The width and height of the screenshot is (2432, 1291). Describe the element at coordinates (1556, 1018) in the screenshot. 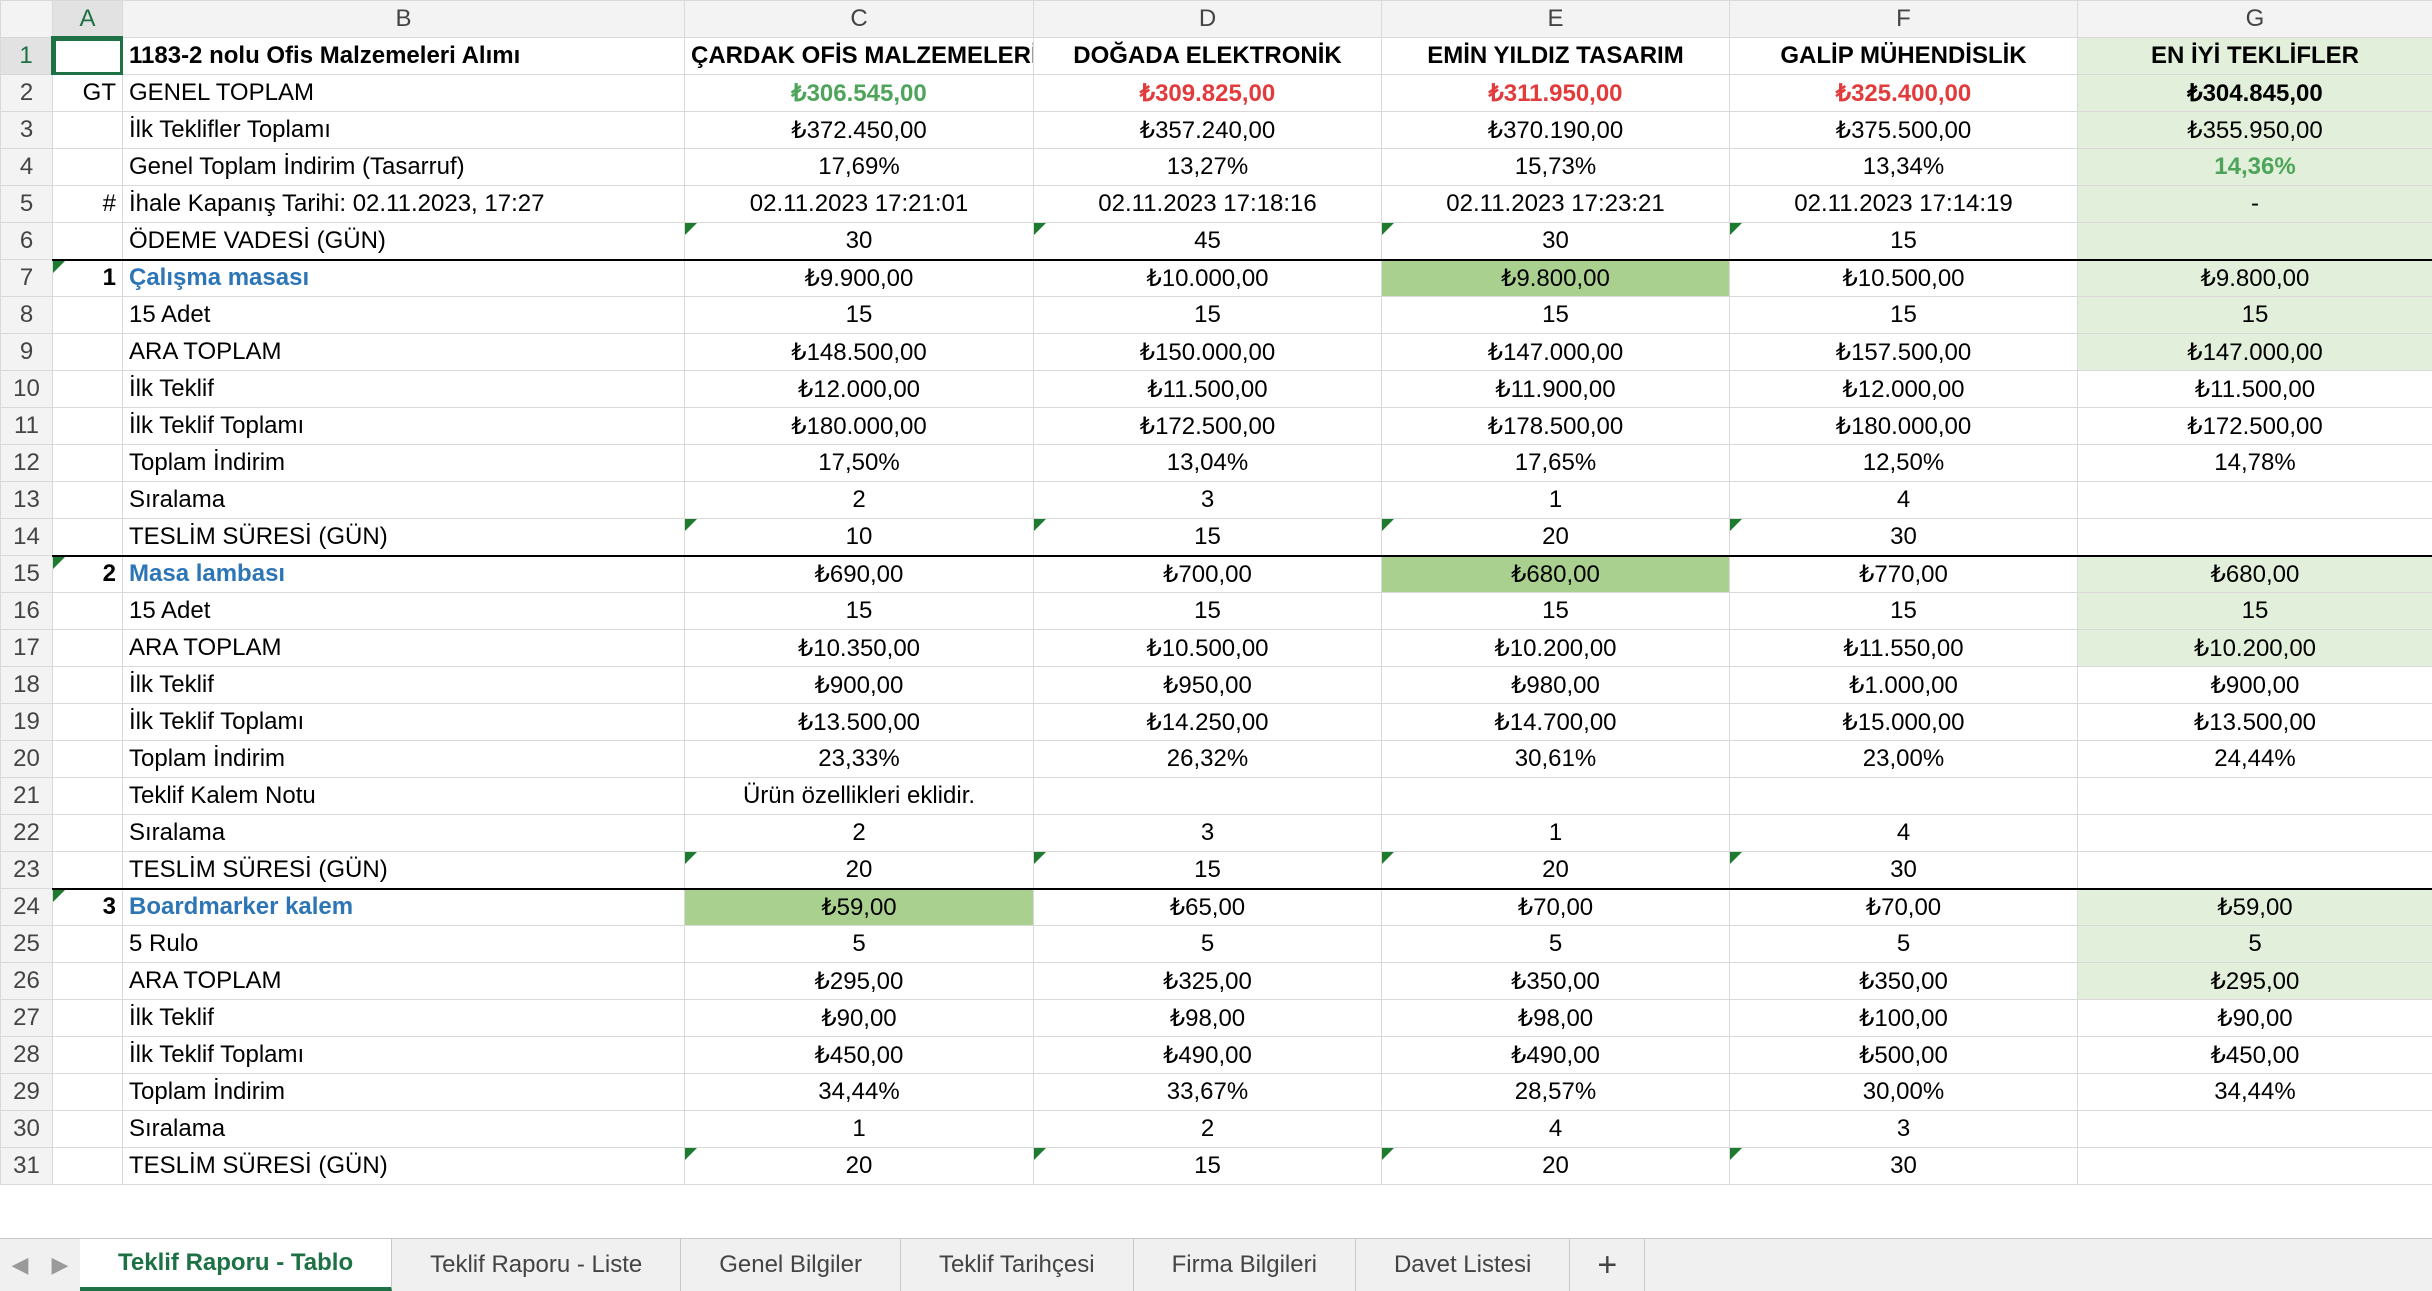

I see `cell-e: ₺98,00` at that location.